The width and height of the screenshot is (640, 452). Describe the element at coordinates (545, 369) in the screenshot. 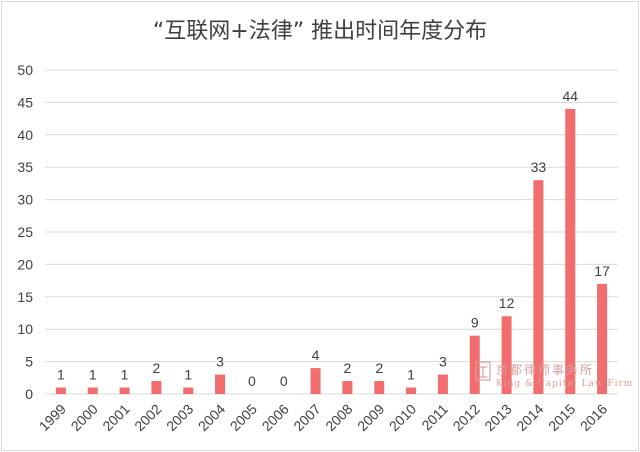

I see `watermark-chinese: 京都律师事务所` at that location.